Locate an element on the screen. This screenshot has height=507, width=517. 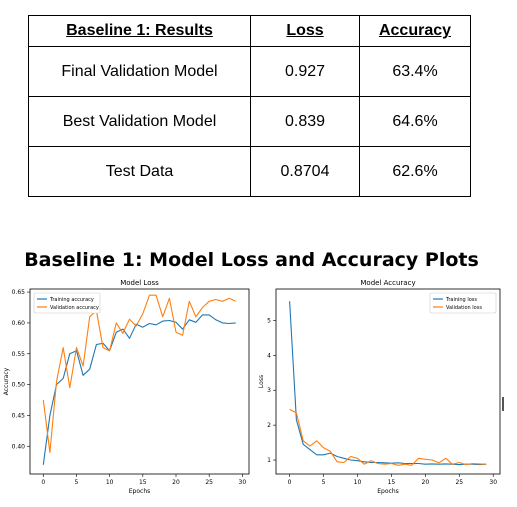
row-loss: 0.927 is located at coordinates (305, 71).